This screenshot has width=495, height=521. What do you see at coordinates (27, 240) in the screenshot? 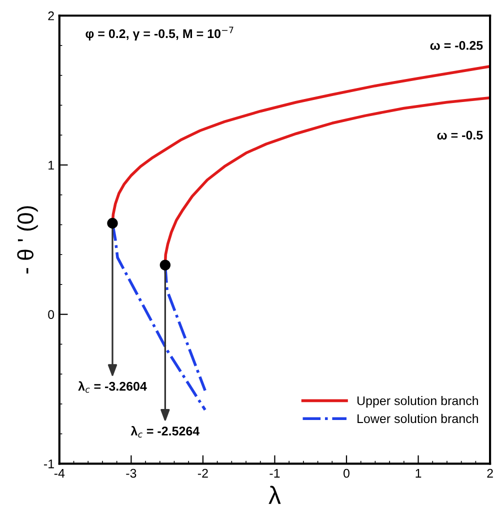
I see `y-axis-title: - θ ' (0)` at bounding box center [27, 240].